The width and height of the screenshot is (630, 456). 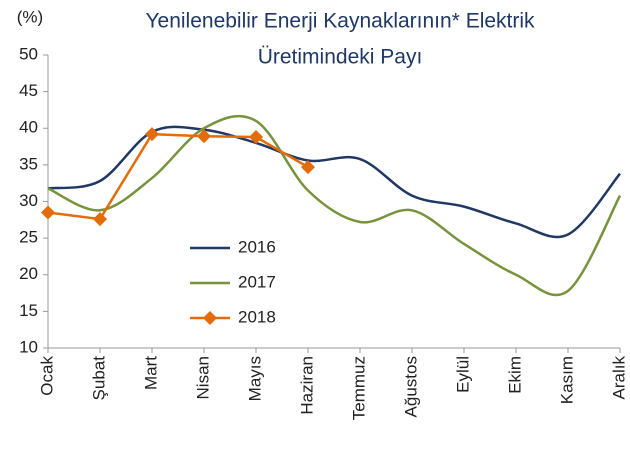 I want to click on legend-label: 2018, so click(x=257, y=316).